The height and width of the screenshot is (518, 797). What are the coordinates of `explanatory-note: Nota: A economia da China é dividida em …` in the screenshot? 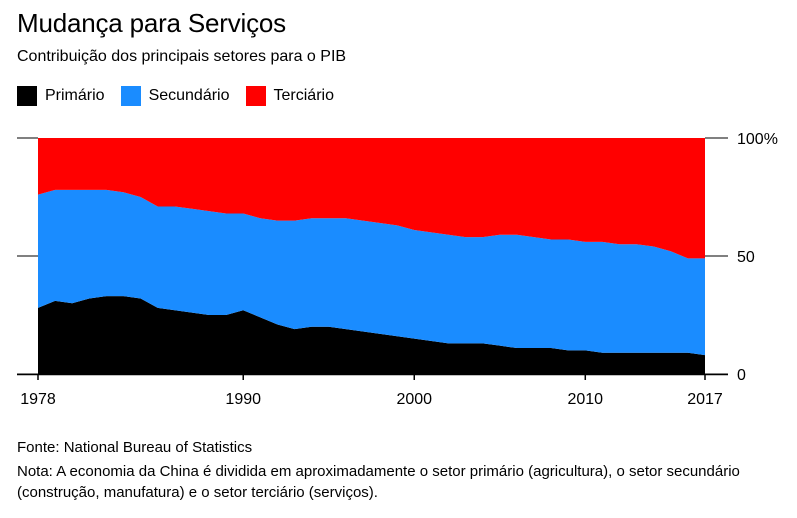 It's located at (378, 482).